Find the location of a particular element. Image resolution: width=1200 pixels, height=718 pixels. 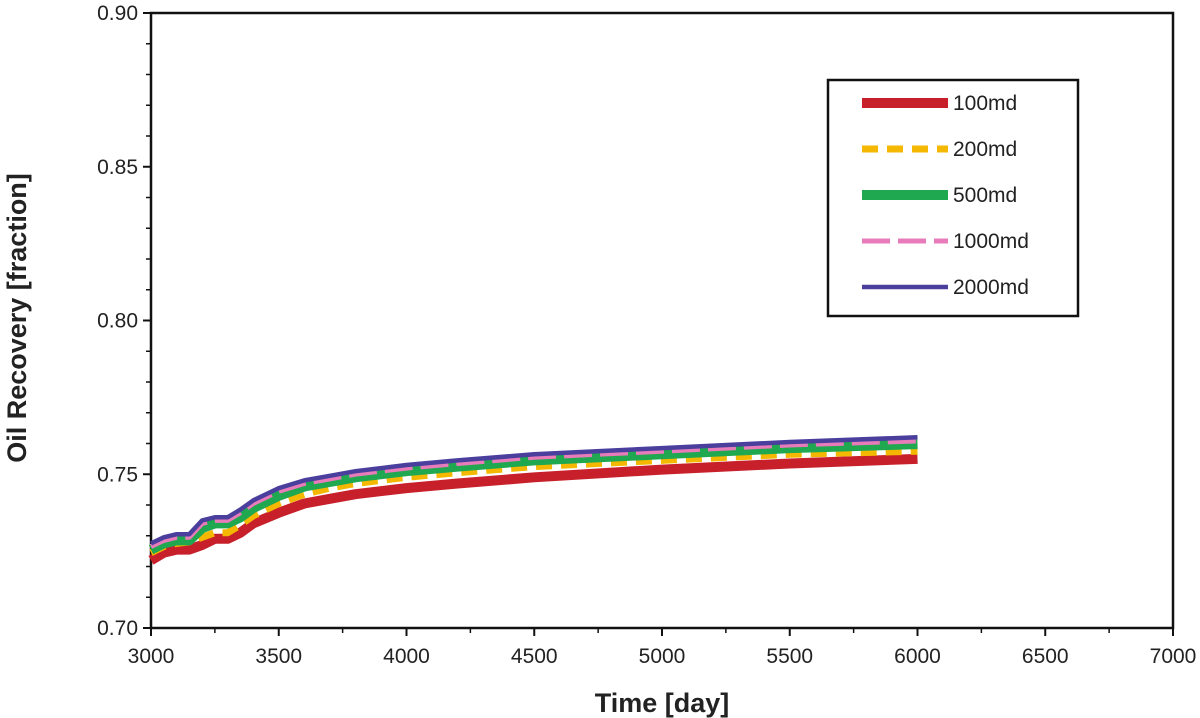

x-tick-label: 4500 is located at coordinates (534, 656).